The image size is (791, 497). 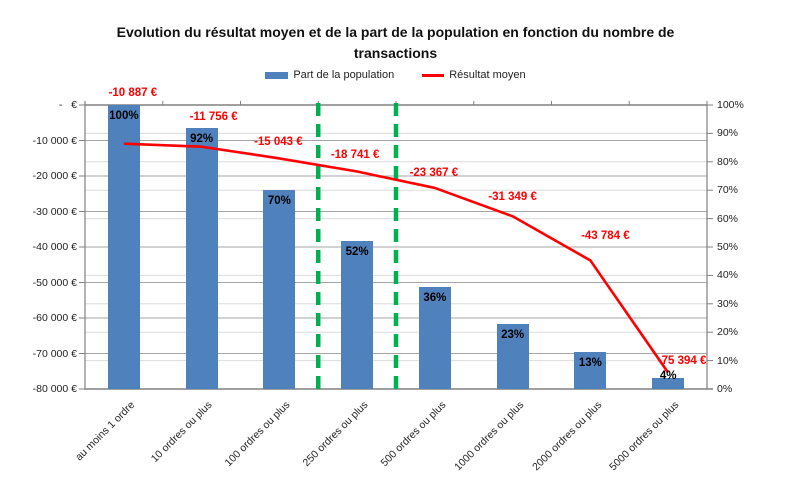 I want to click on legend: Part de la population Résultat moyen, so click(x=395, y=75).